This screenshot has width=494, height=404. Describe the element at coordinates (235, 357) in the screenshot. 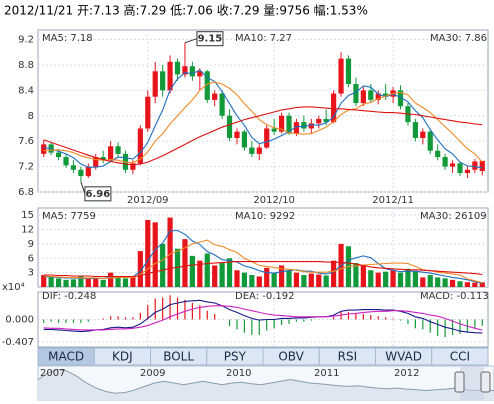

I see `tab-label: PSY` at that location.